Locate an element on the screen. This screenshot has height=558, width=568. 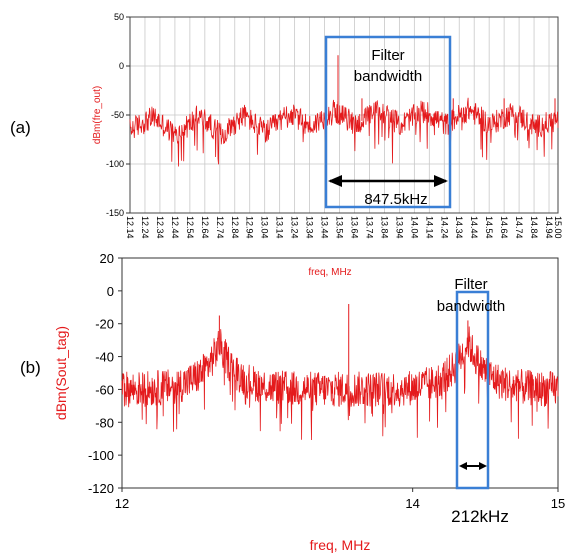
panel-a-y-tick-label: -100 is located at coordinates (115, 164).